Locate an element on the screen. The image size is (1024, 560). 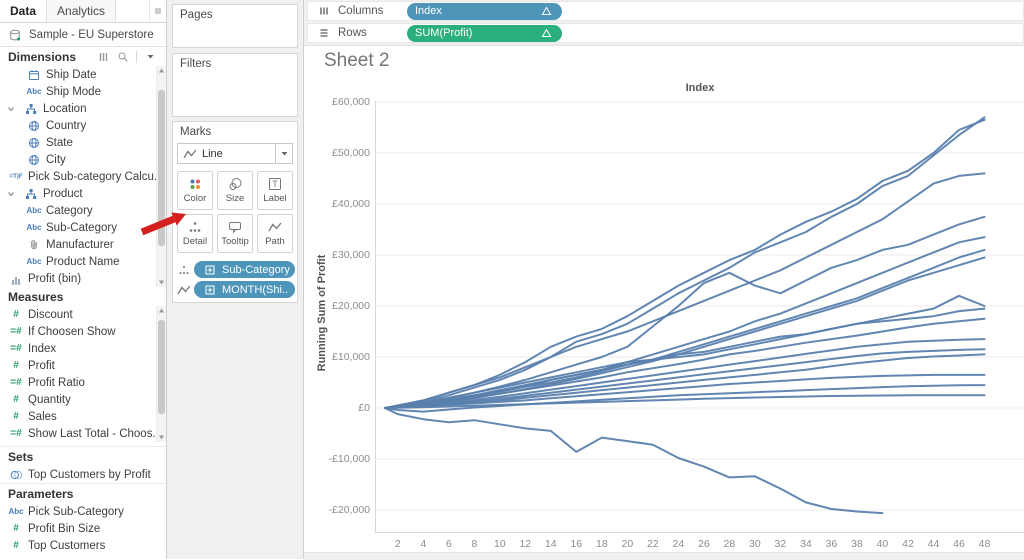
svg-text: T is located at coordinates (275, 184).